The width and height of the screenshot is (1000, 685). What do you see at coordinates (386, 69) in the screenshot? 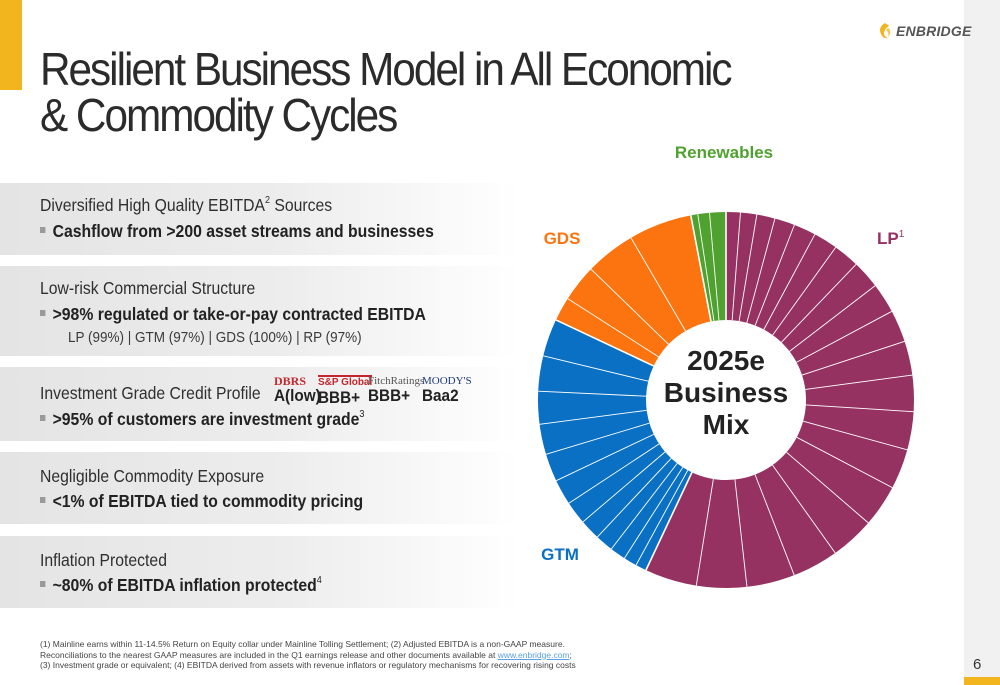
I see `title-line-1: Resilient Business Model in All Economic` at bounding box center [386, 69].